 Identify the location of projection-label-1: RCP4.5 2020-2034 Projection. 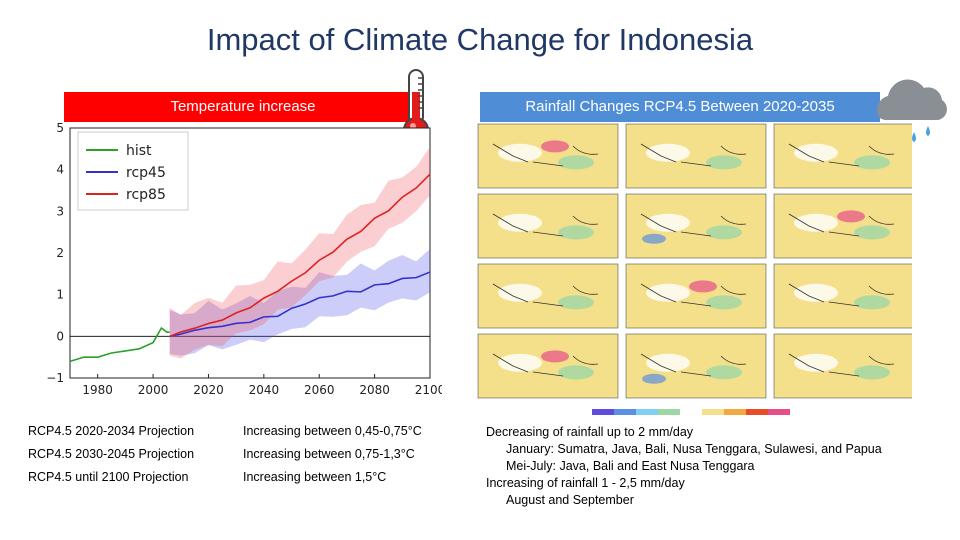
(111, 431).